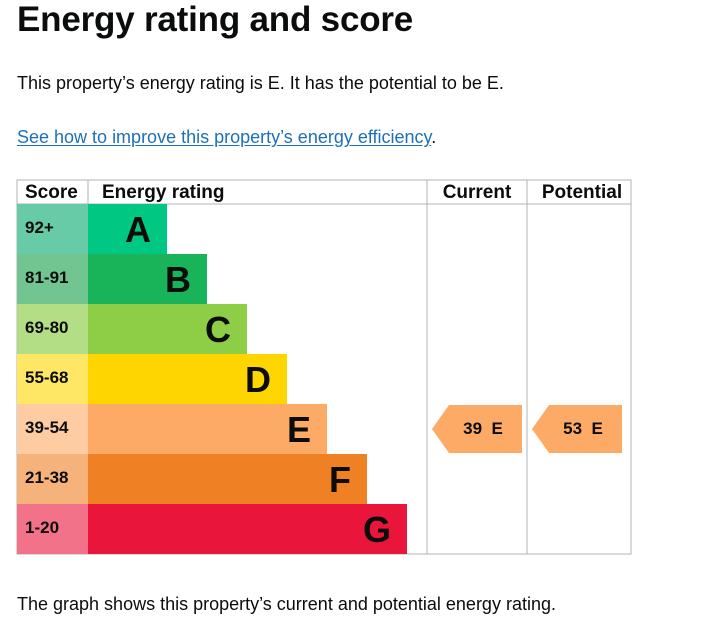 The height and width of the screenshot is (620, 712). I want to click on band-bar-d, so click(187, 379).